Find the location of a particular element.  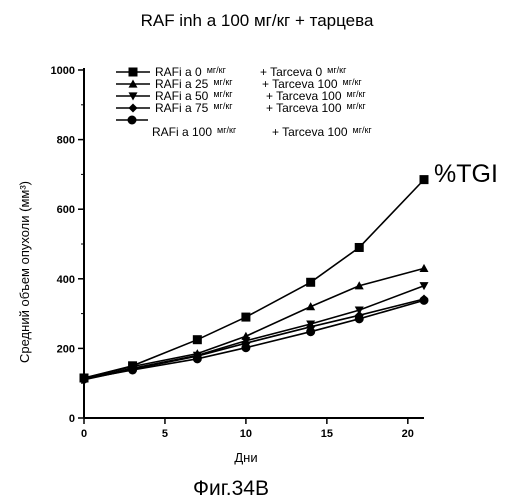

x-tick-label: 20 is located at coordinates (408, 434).